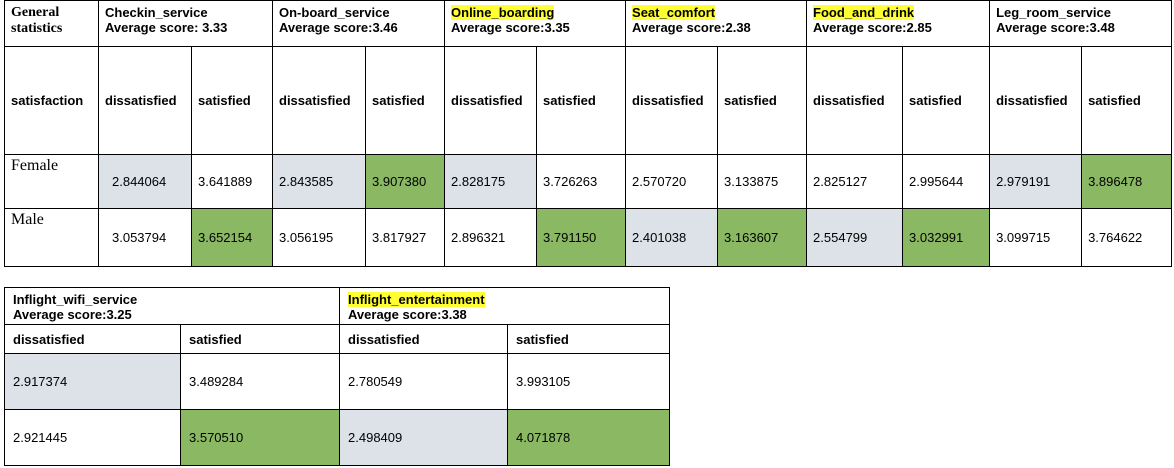  What do you see at coordinates (762, 181) in the screenshot?
I see `value-cell: 3.133875` at bounding box center [762, 181].